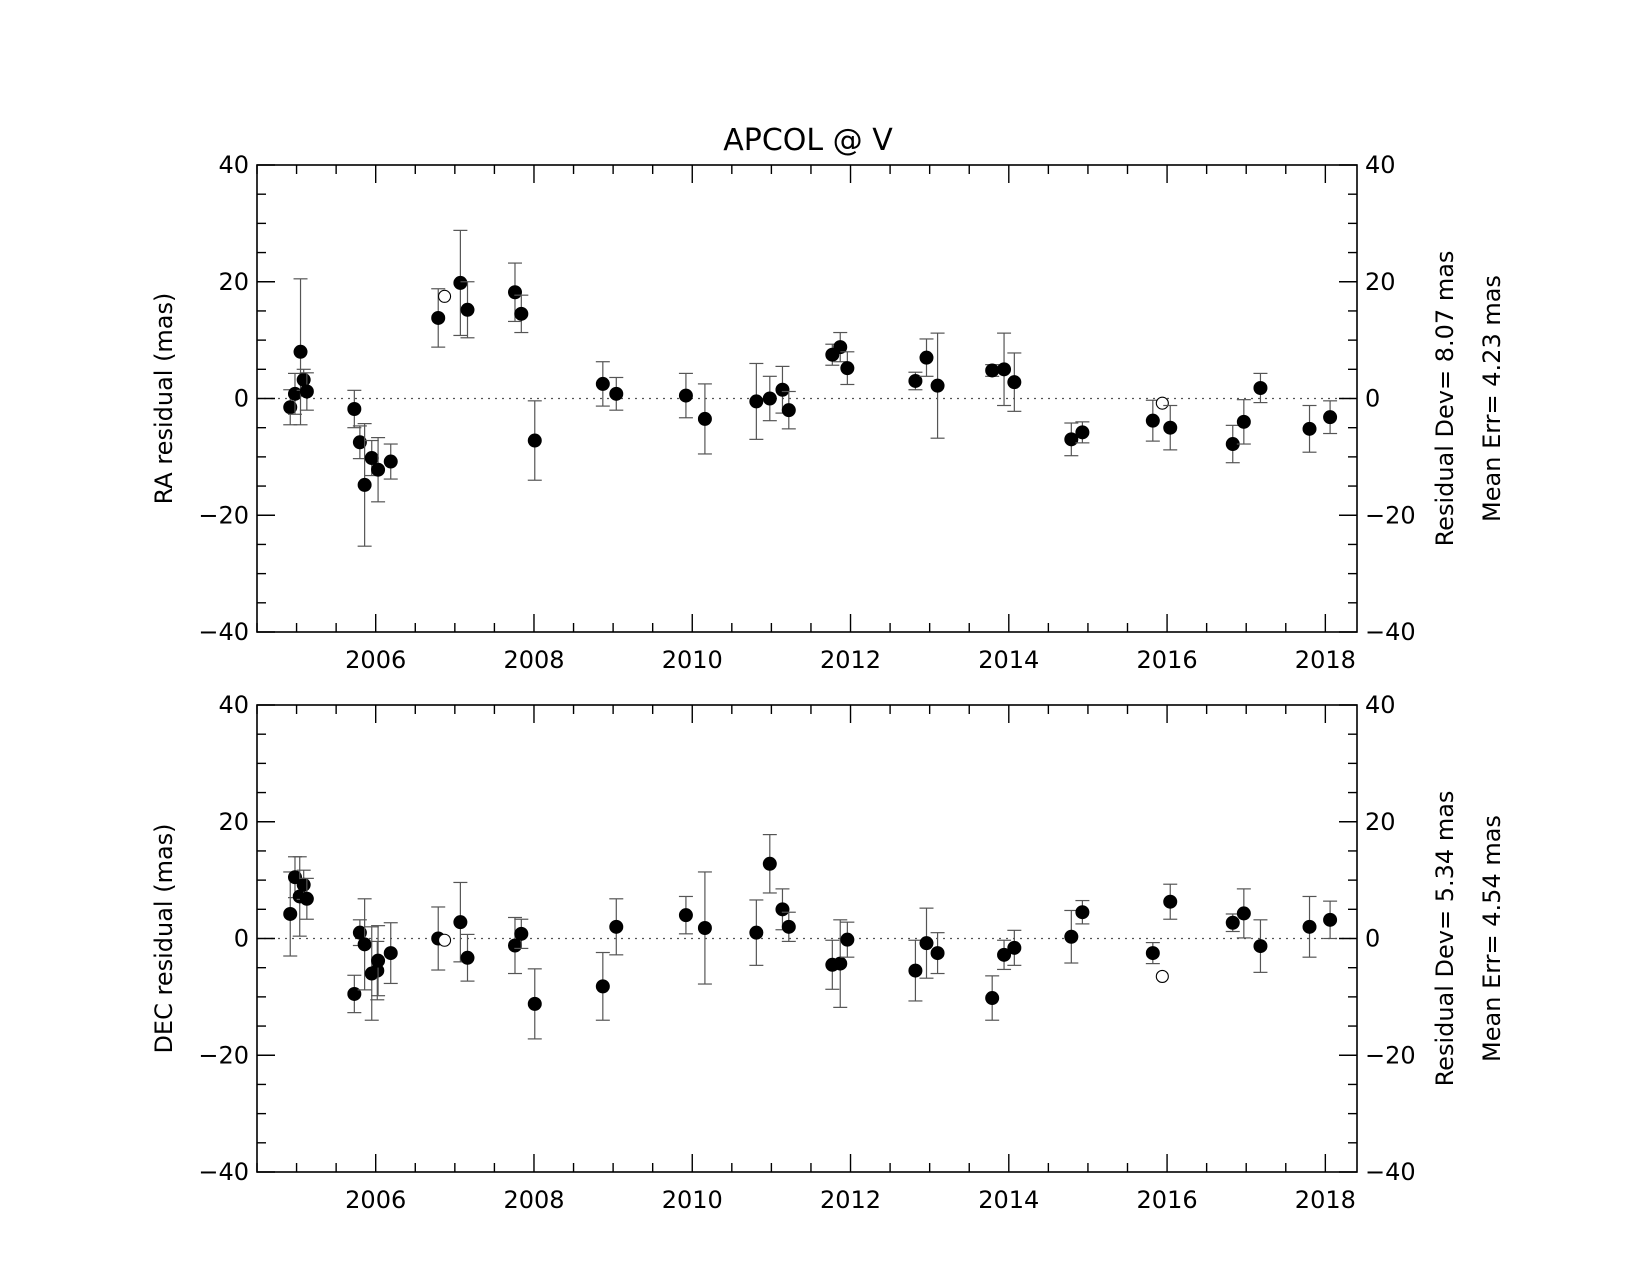  I want to click on dec-xtick-label: 2010, so click(692, 1200).